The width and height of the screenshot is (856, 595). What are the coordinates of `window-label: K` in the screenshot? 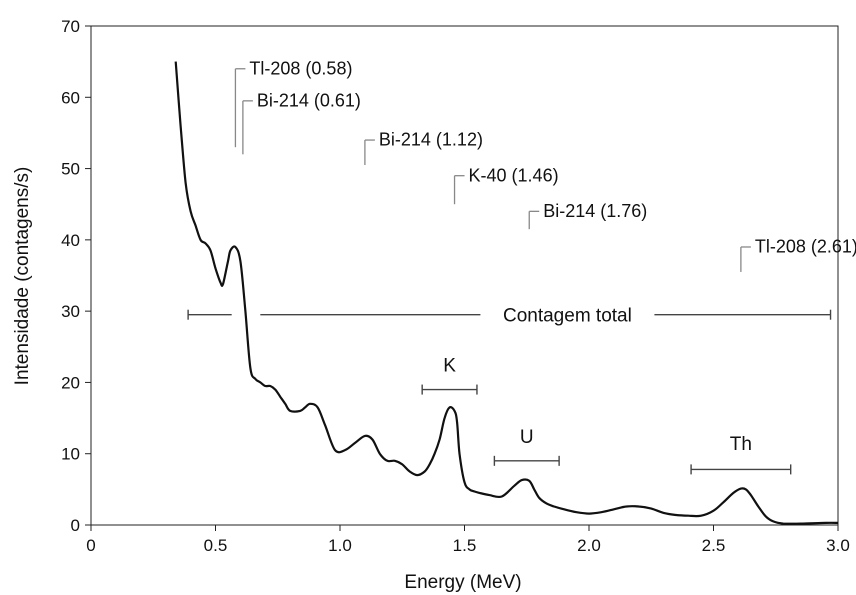 It's located at (449, 366).